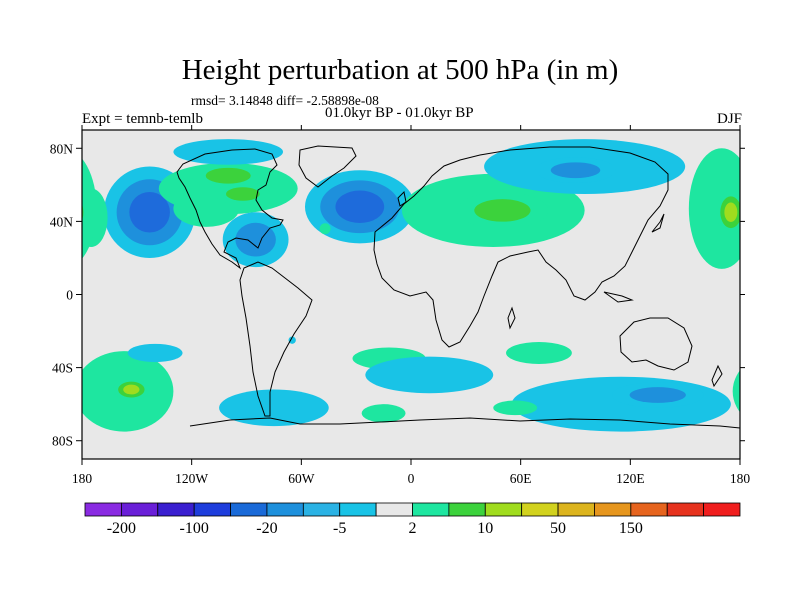  Describe the element at coordinates (399, 113) in the screenshot. I see `period-label: 01.0kyr BP - 01.0kyr BP` at that location.